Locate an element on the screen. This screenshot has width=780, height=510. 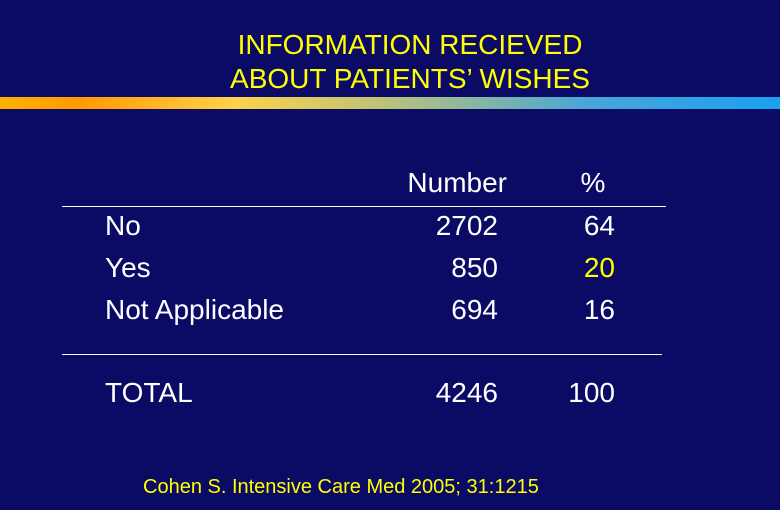
table-top-rule is located at coordinates (364, 206).